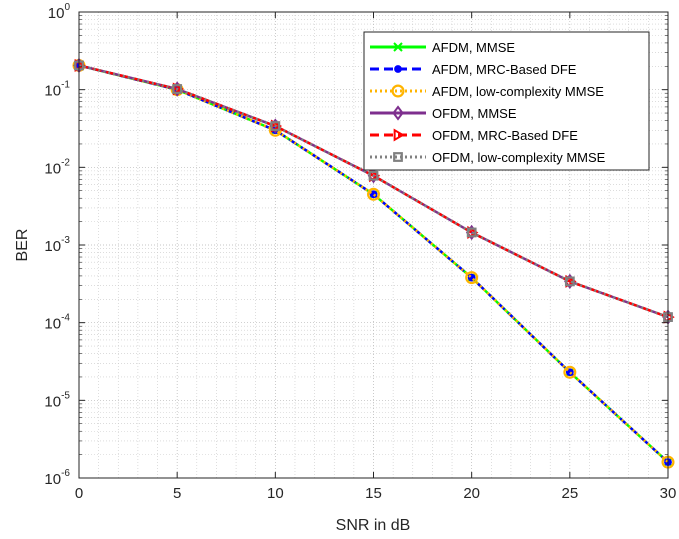 The height and width of the screenshot is (539, 679). What do you see at coordinates (57, 90) in the screenshot?
I see `y-tick-label: 10⁻¹` at bounding box center [57, 90].